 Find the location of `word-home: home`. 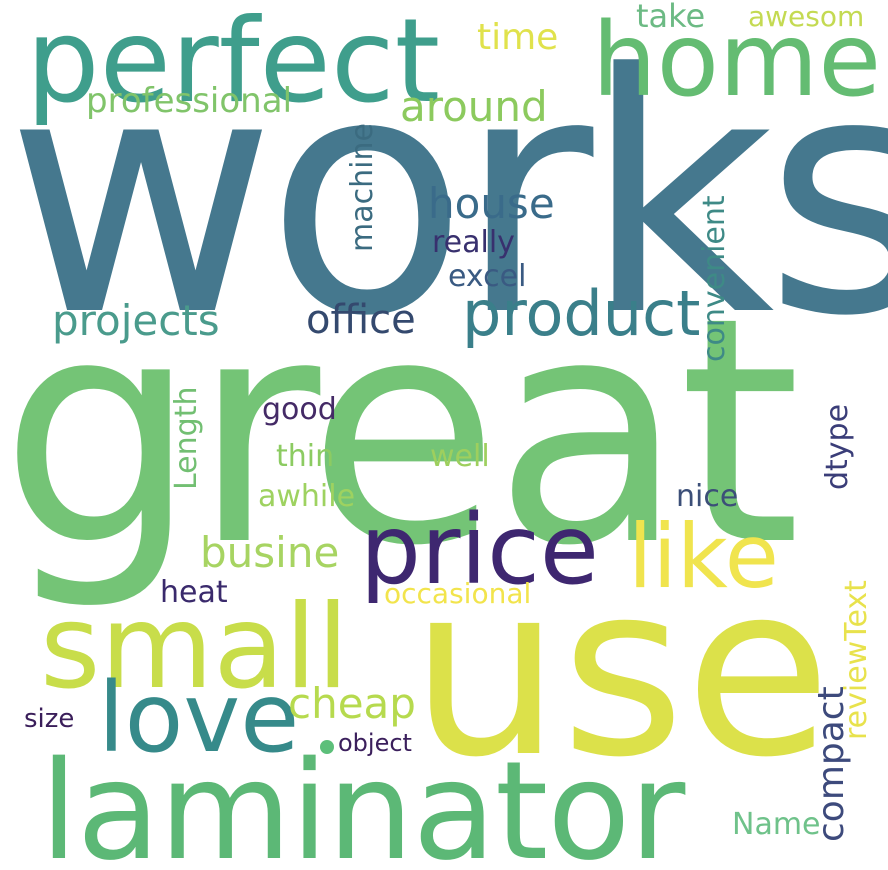

word-home: home is located at coordinates (737, 60).